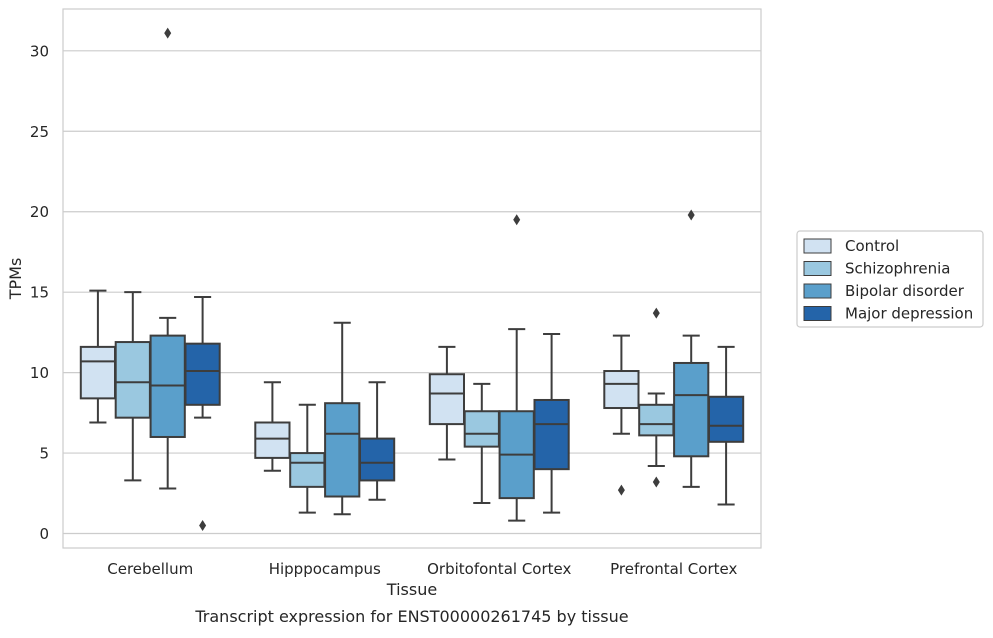 This screenshot has height=638, width=993. Describe the element at coordinates (673, 569) in the screenshot. I see `x-tick-label: Prefrontal Cortex` at that location.